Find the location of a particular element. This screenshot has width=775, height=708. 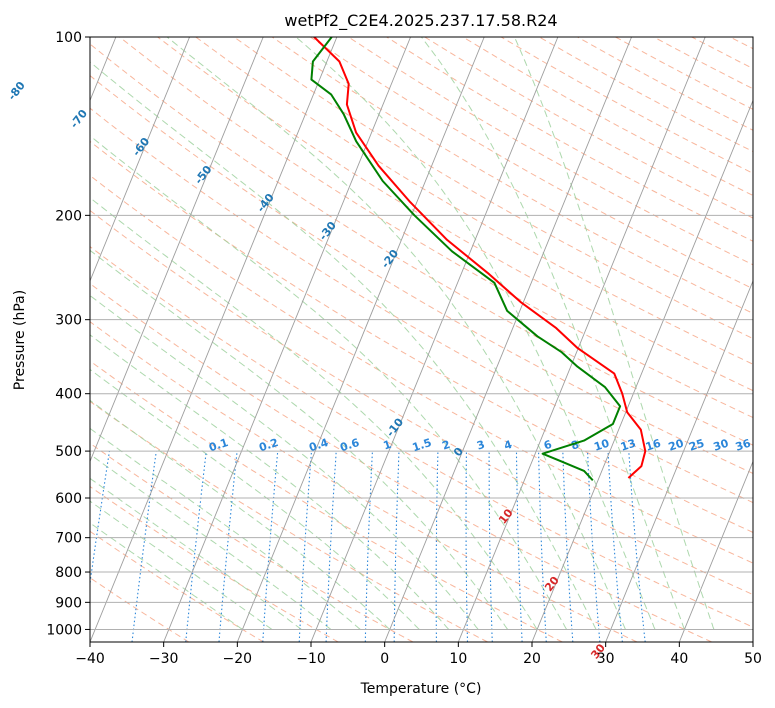

y-tick-label: 600 is located at coordinates (68, 499).